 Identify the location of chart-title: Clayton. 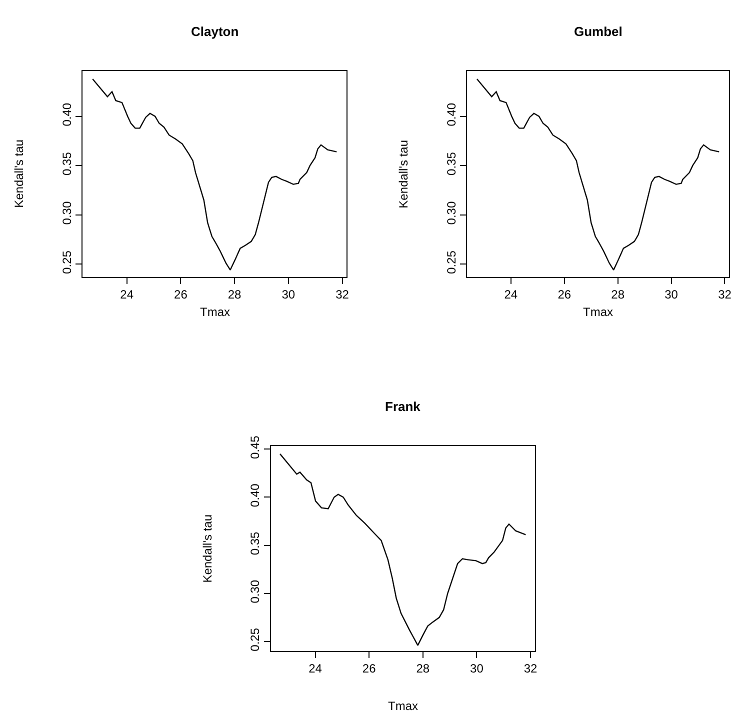
(215, 31).